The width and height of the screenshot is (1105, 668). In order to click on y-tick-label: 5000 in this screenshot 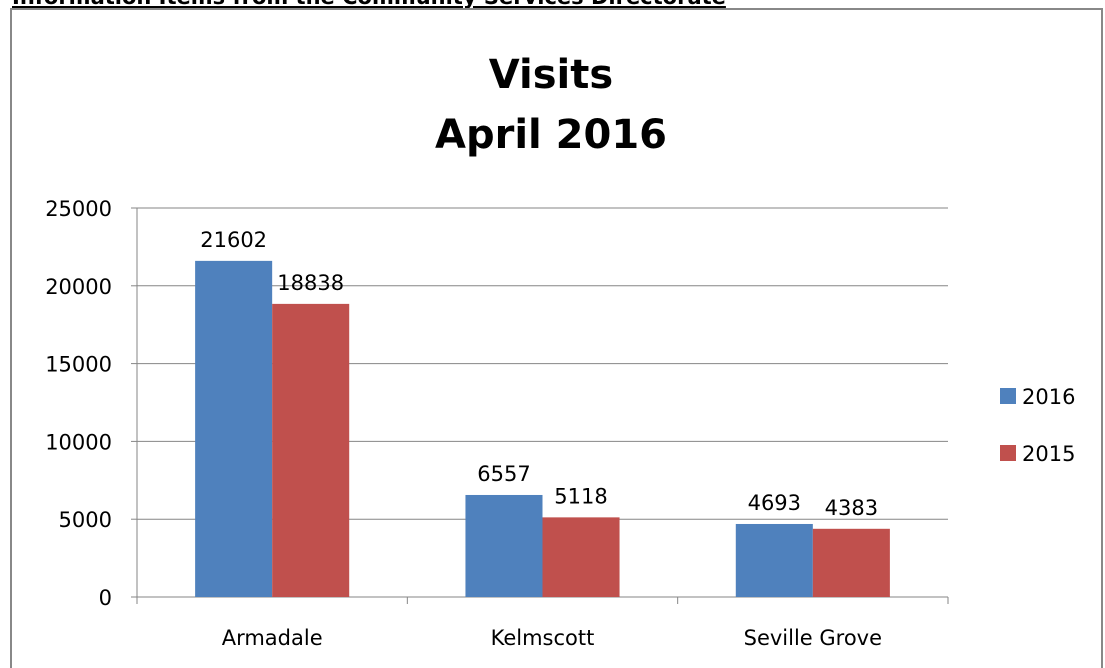, I will do `click(85, 520)`.